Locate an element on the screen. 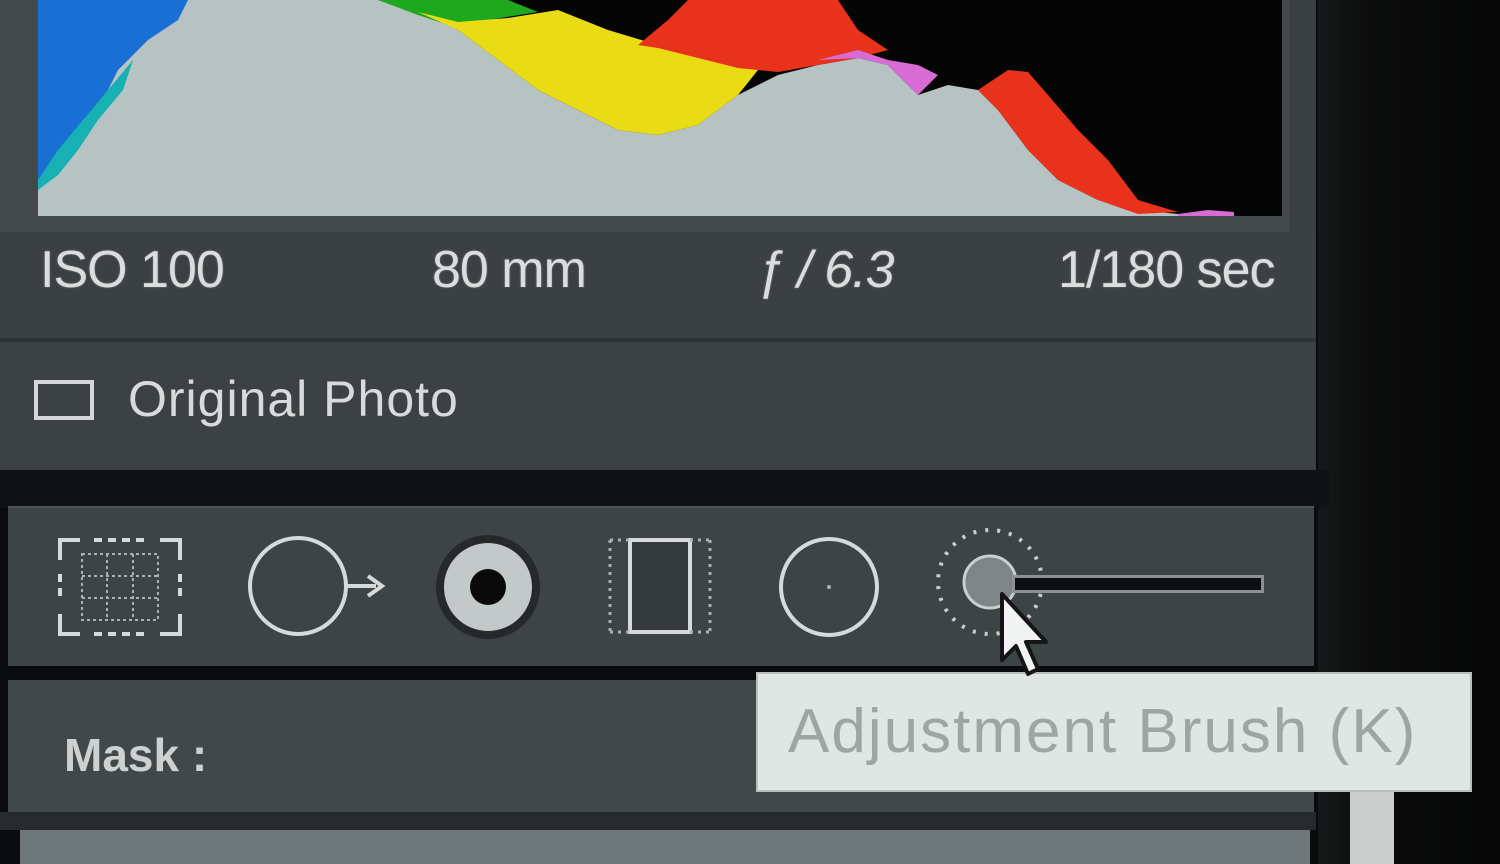  spot-removal-tool is located at coordinates (317, 586).